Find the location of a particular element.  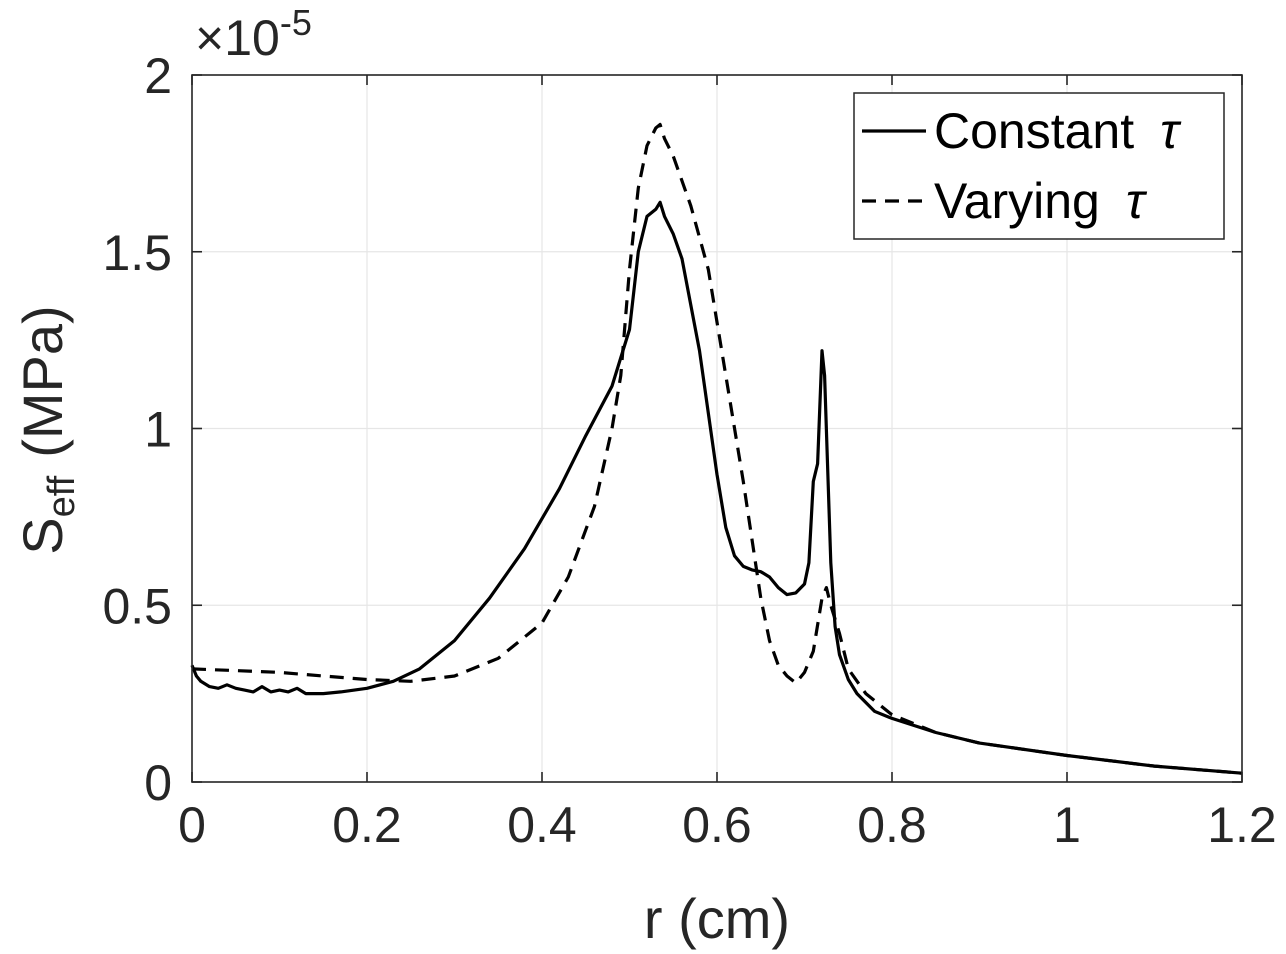

x-tick-label: 1 is located at coordinates (1067, 825).